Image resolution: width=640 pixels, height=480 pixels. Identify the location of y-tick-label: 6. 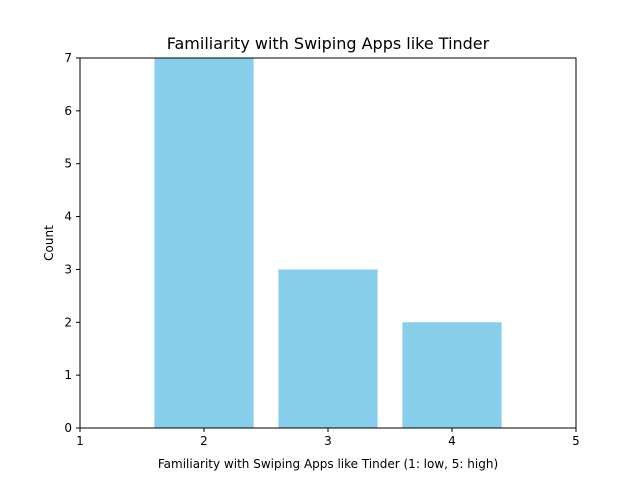
(68, 111).